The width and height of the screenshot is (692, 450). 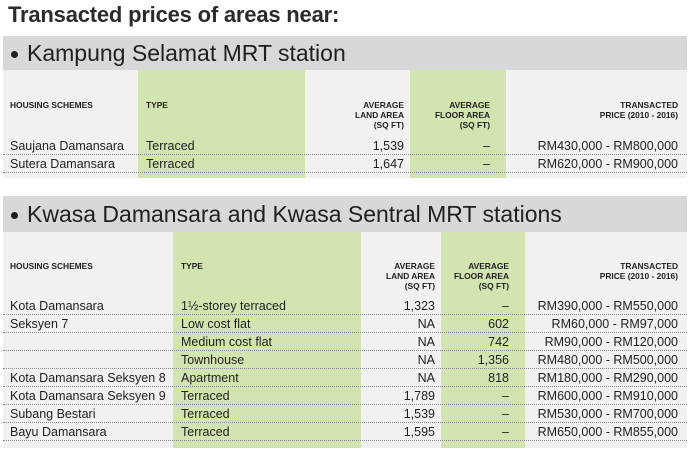 What do you see at coordinates (607, 414) in the screenshot?
I see `cell-price: RM530,000 - RM700,000` at bounding box center [607, 414].